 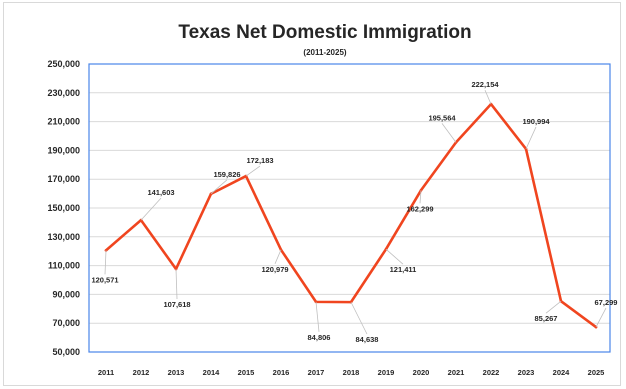 What do you see at coordinates (66, 294) in the screenshot?
I see `y-tick-label: 90,000` at bounding box center [66, 294].